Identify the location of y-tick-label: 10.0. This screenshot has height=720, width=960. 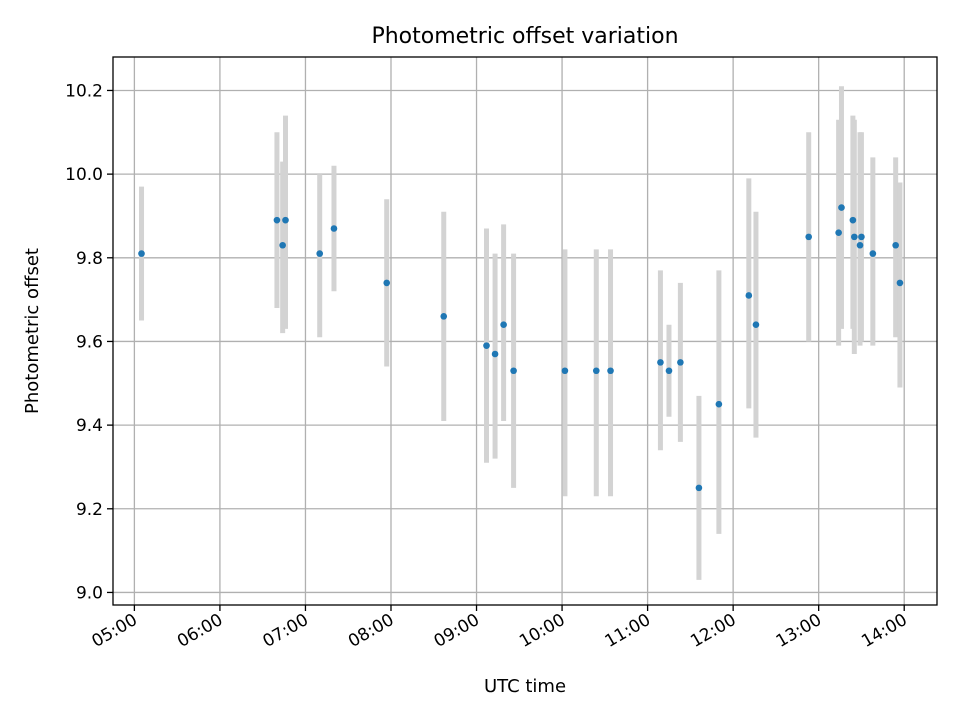
(84, 175).